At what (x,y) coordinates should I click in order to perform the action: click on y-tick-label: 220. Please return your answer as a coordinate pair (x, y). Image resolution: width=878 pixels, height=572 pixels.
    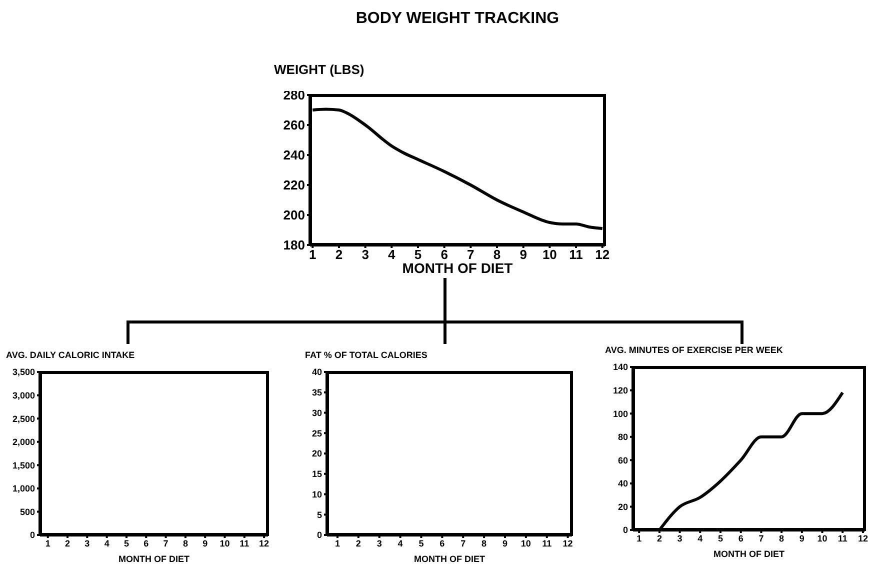
    Looking at the image, I should click on (294, 185).